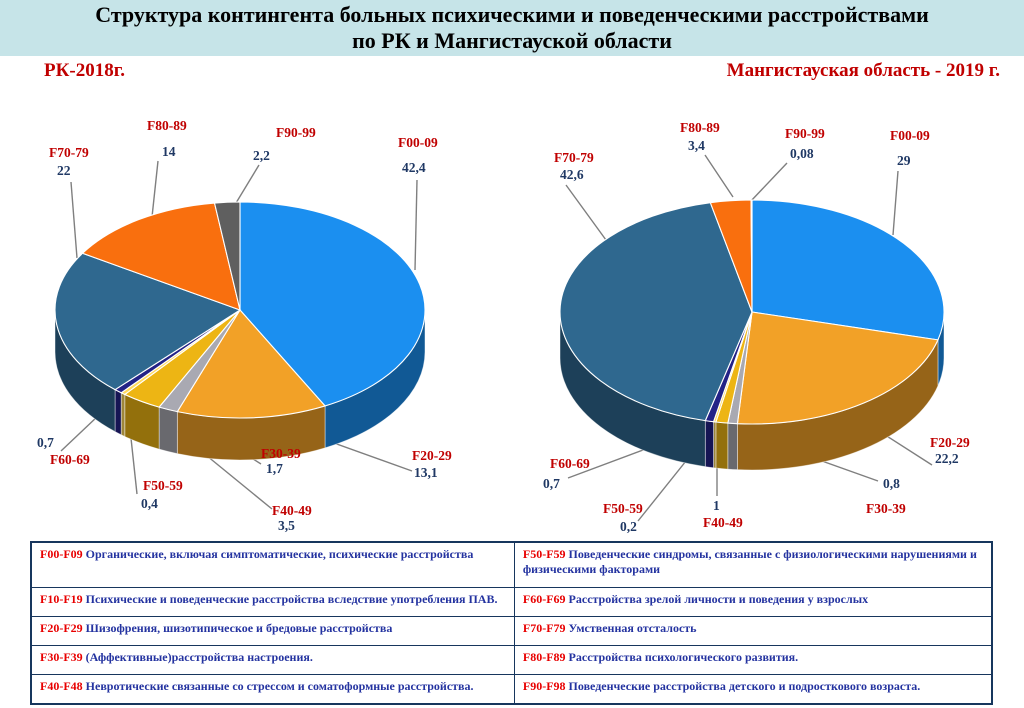  I want to click on legend-text: Расстройства психологического развития., so click(683, 657).